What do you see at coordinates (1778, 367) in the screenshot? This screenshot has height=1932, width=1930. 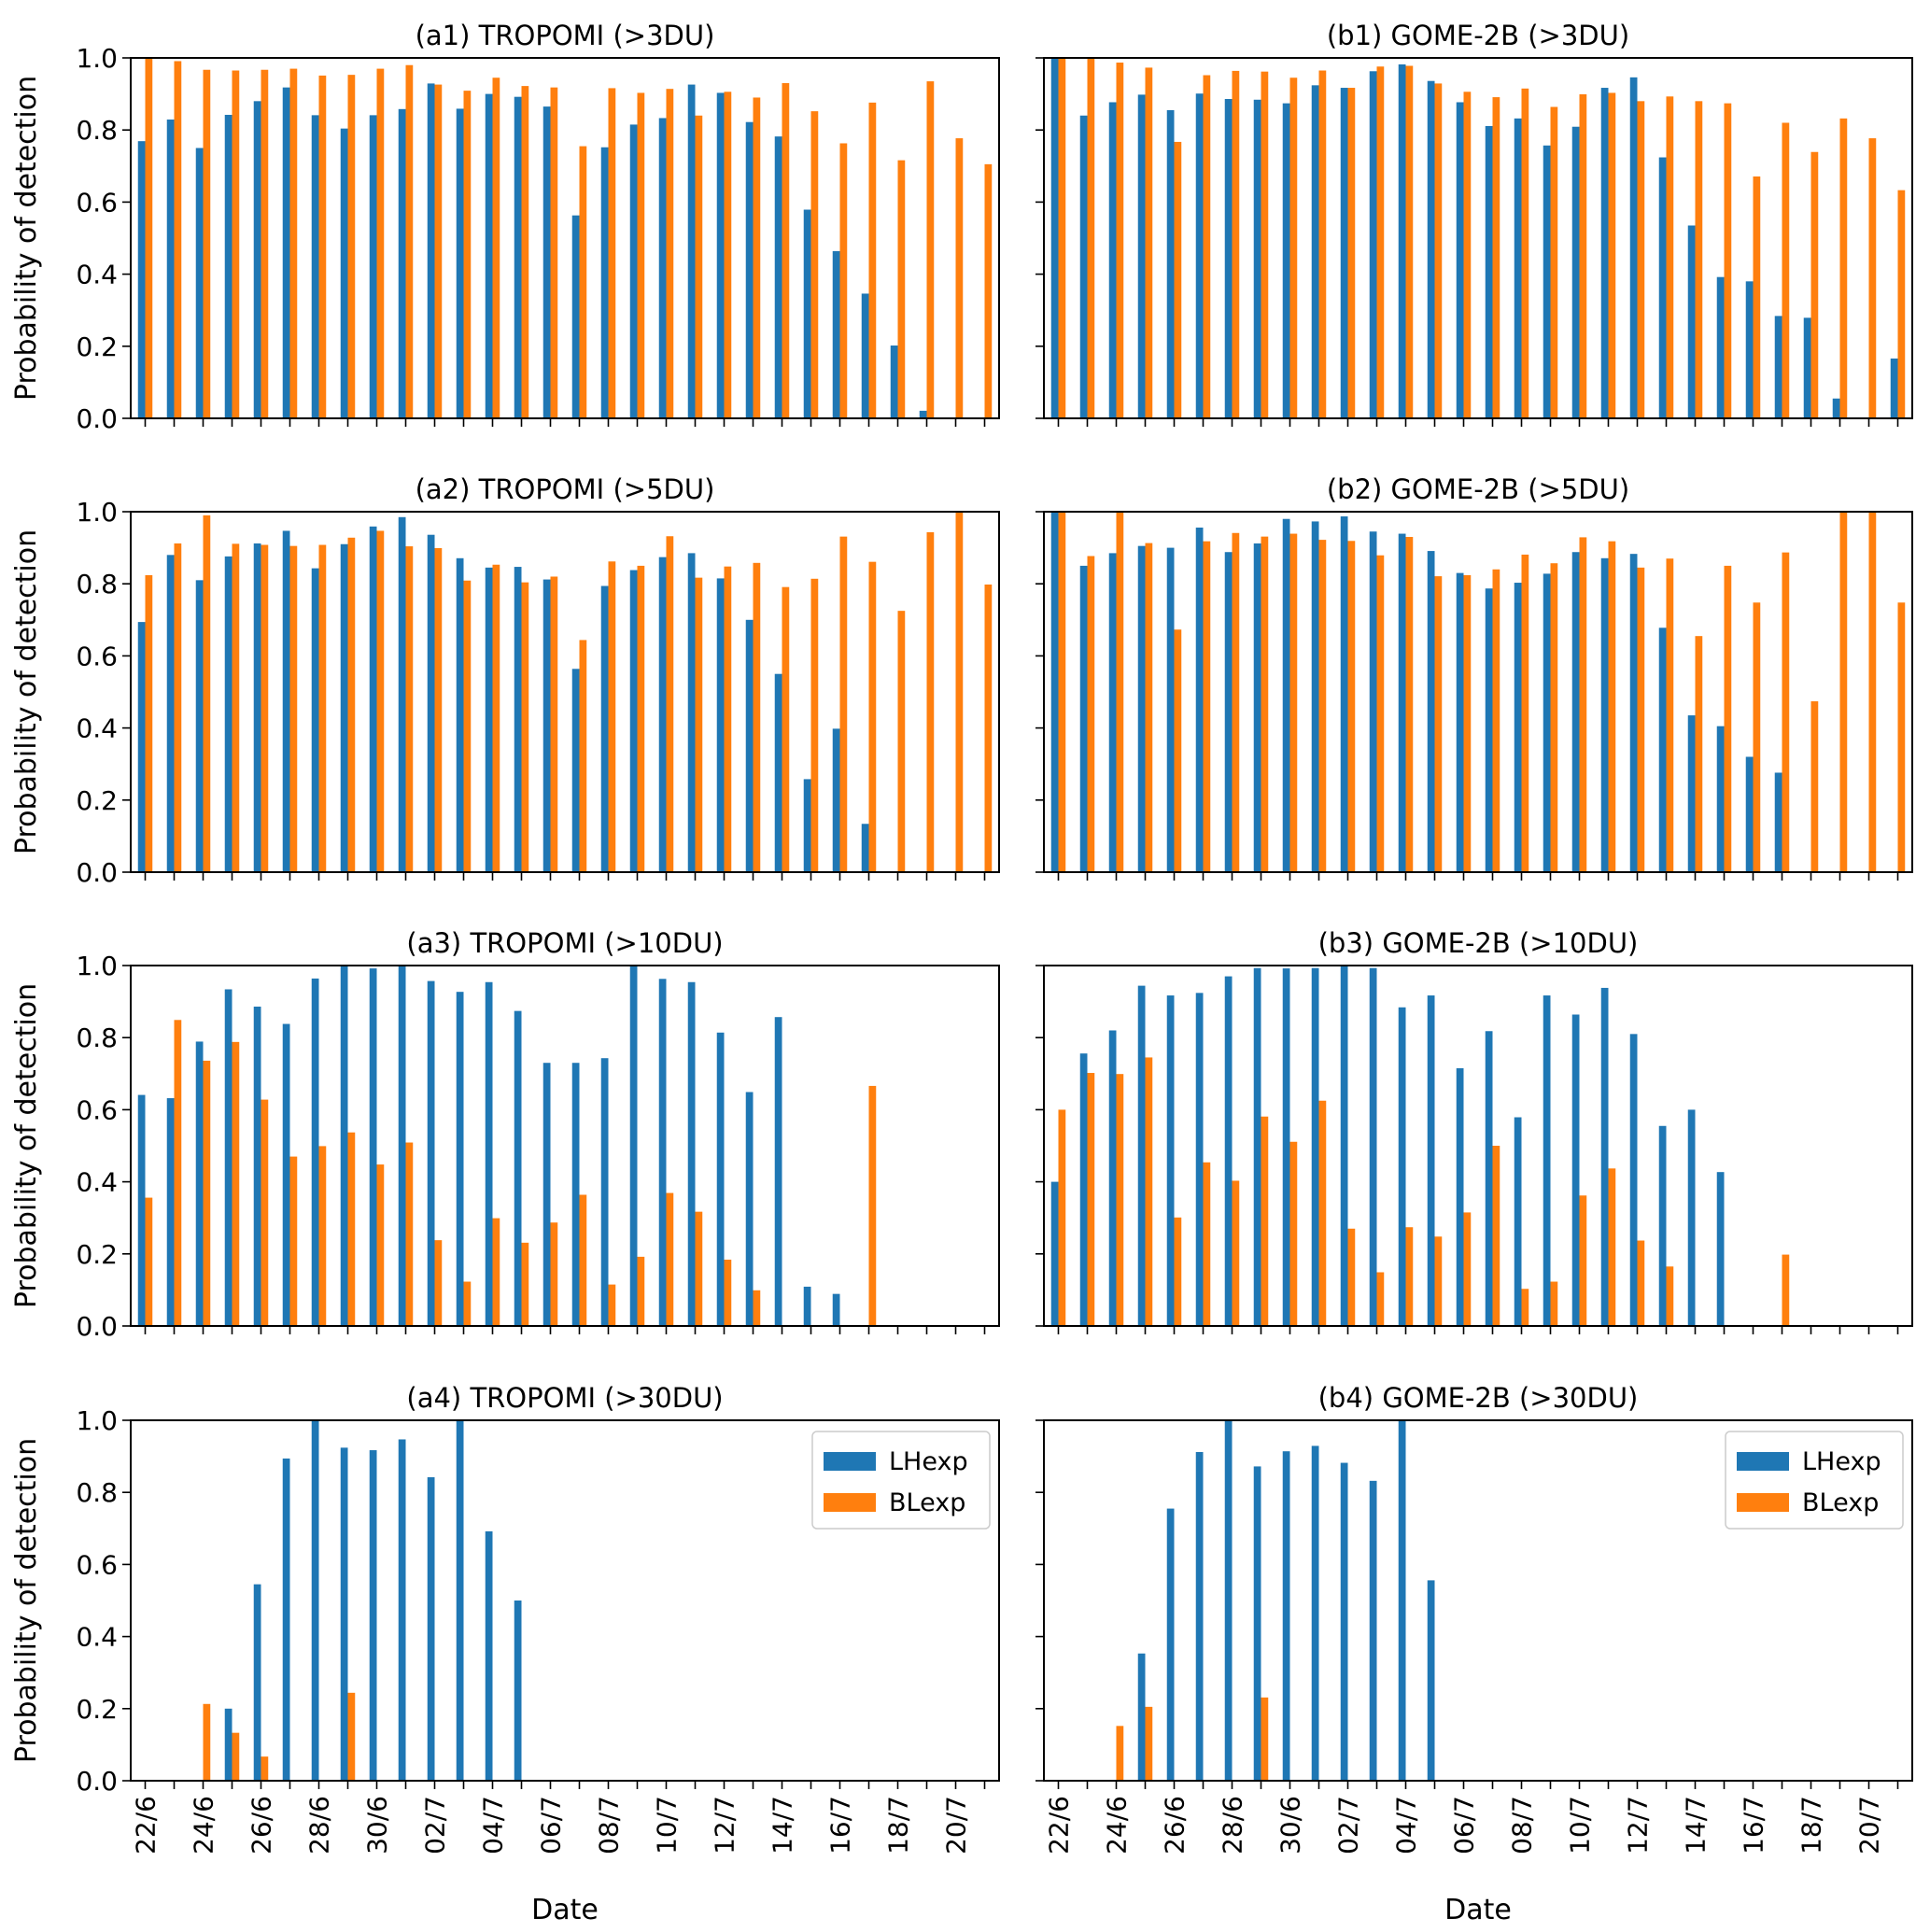 I see `bar-LHexp-17/7` at bounding box center [1778, 367].